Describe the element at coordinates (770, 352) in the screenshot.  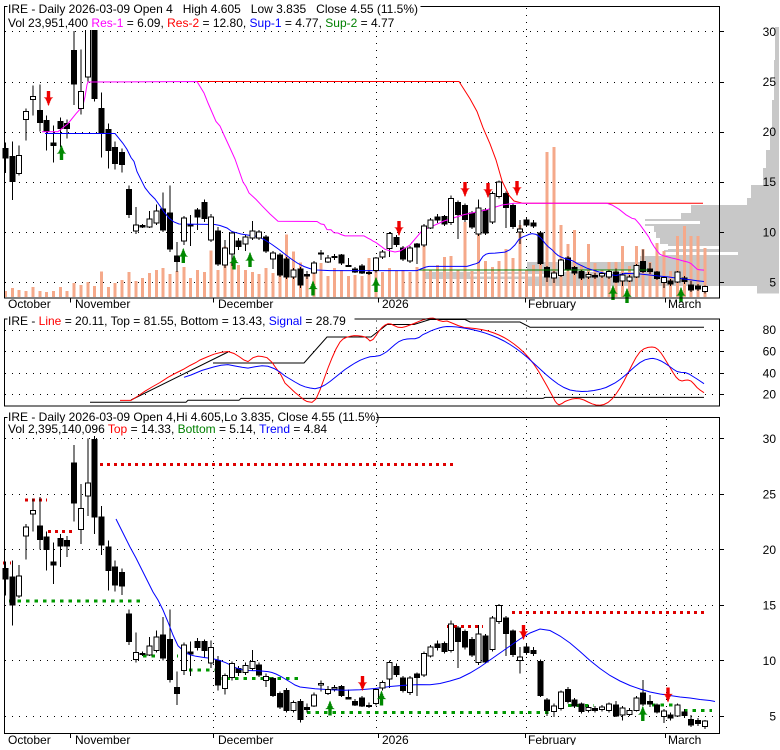
I see `svg-text: 60` at that location.